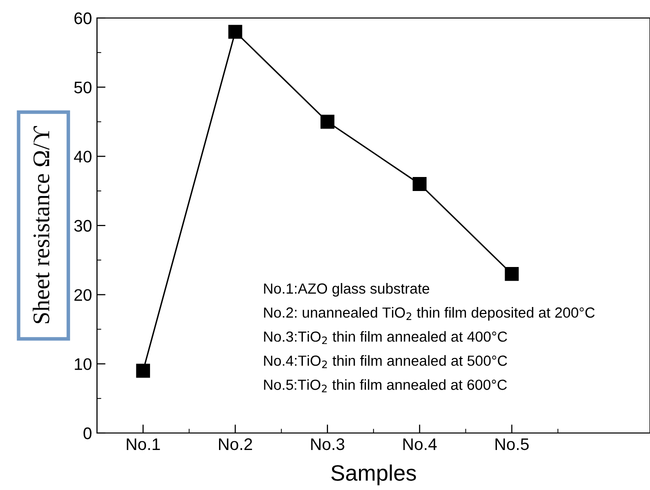 This screenshot has width=650, height=490. Describe the element at coordinates (83, 364) in the screenshot. I see `y-tick-label: 10` at that location.